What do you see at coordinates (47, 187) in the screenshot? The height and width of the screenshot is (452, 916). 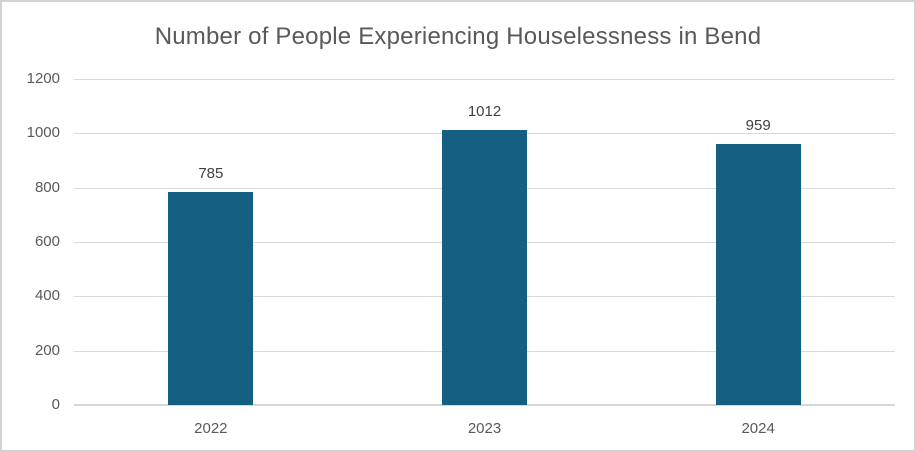 I see `y-axis-tick-label: 800` at bounding box center [47, 187].